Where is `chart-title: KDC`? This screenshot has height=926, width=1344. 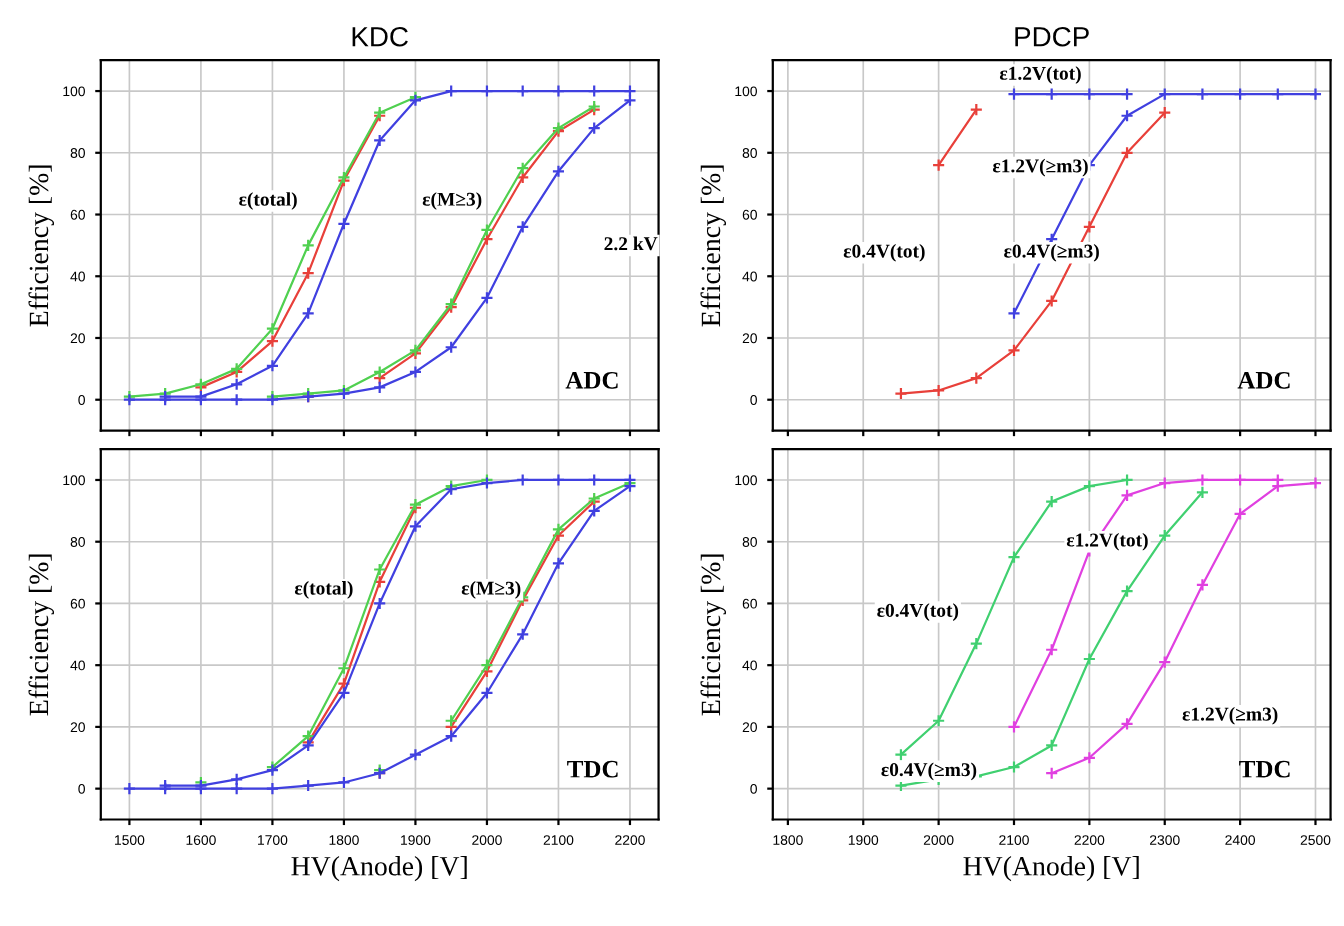 chart-title: KDC is located at coordinates (380, 36).